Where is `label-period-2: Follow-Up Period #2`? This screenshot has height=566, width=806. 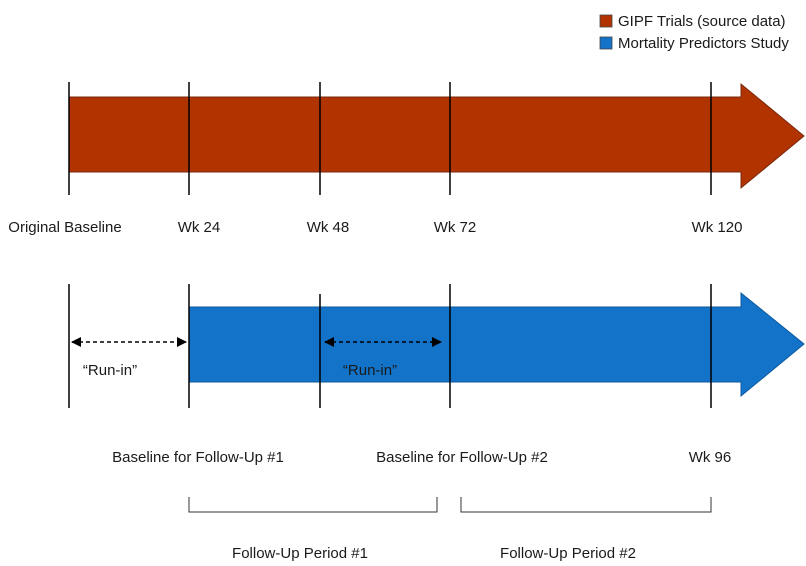 label-period-2: Follow-Up Period #2 is located at coordinates (568, 553).